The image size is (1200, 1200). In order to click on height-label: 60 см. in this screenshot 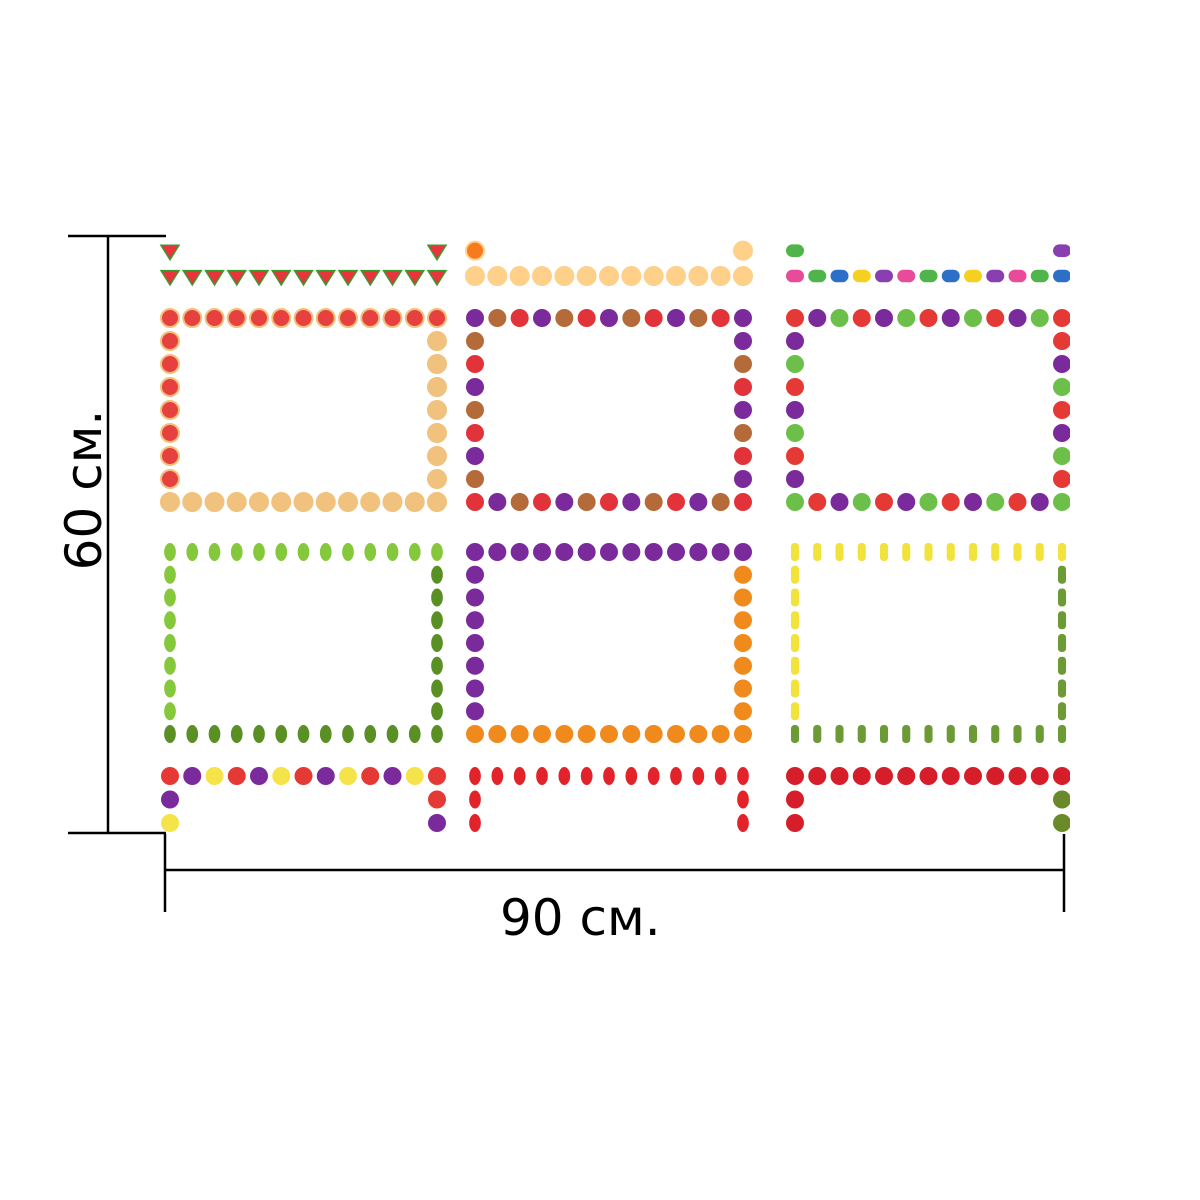, I will do `click(84, 490)`.